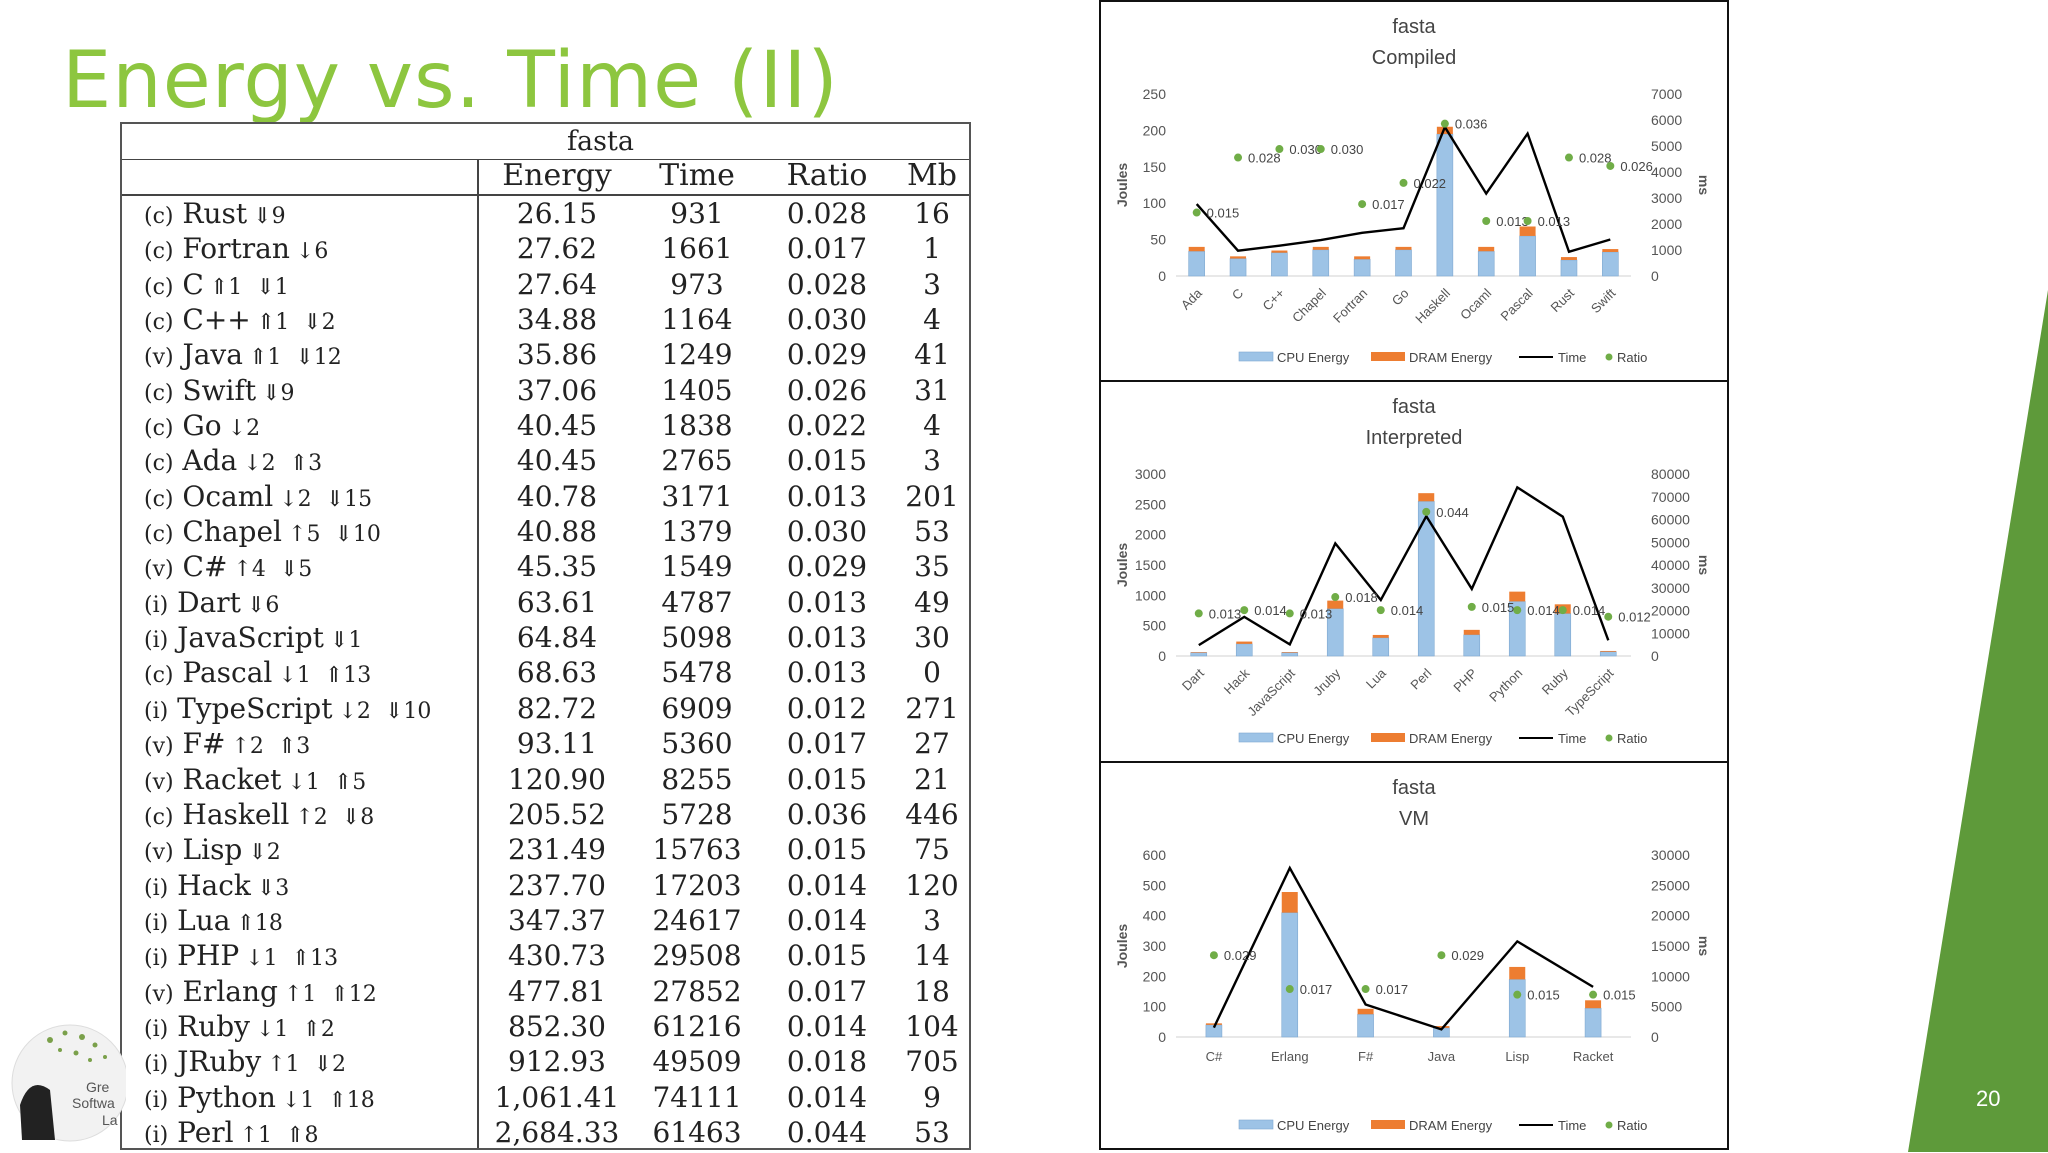 The height and width of the screenshot is (1153, 2048). What do you see at coordinates (227, 745) in the screenshot?
I see `language-cell: (v) F# ↑2 ⇑3` at bounding box center [227, 745].